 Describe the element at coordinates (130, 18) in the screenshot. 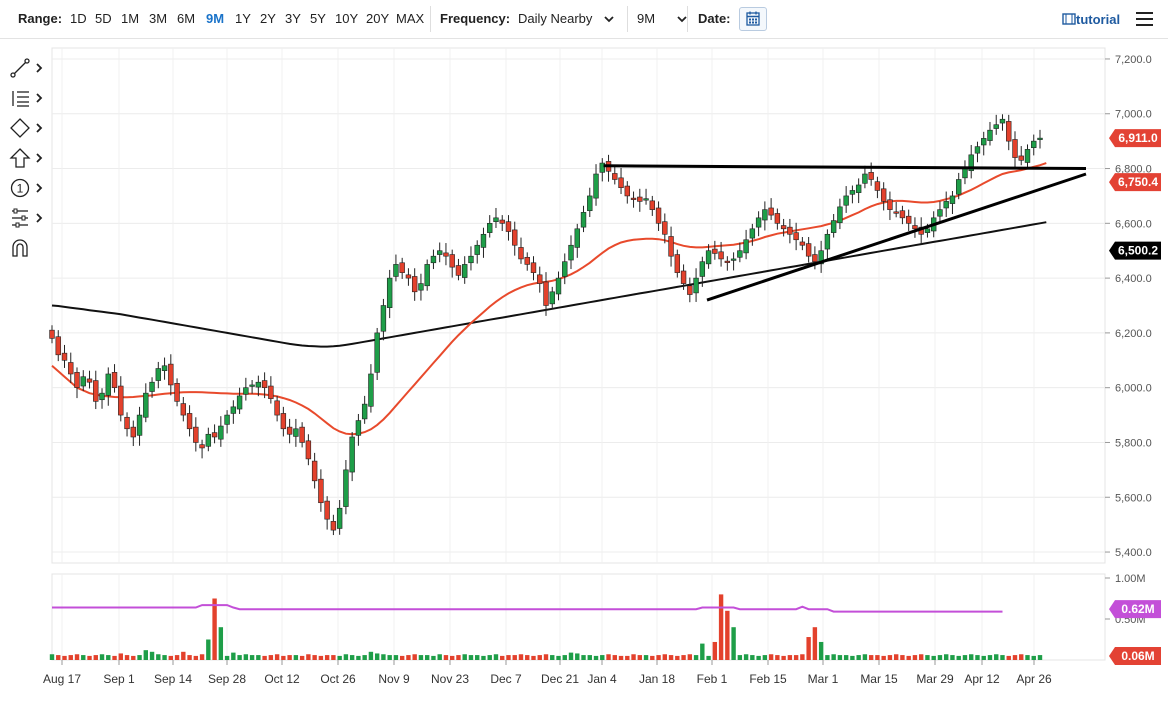

I see `range-1m-button: 1M` at that location.